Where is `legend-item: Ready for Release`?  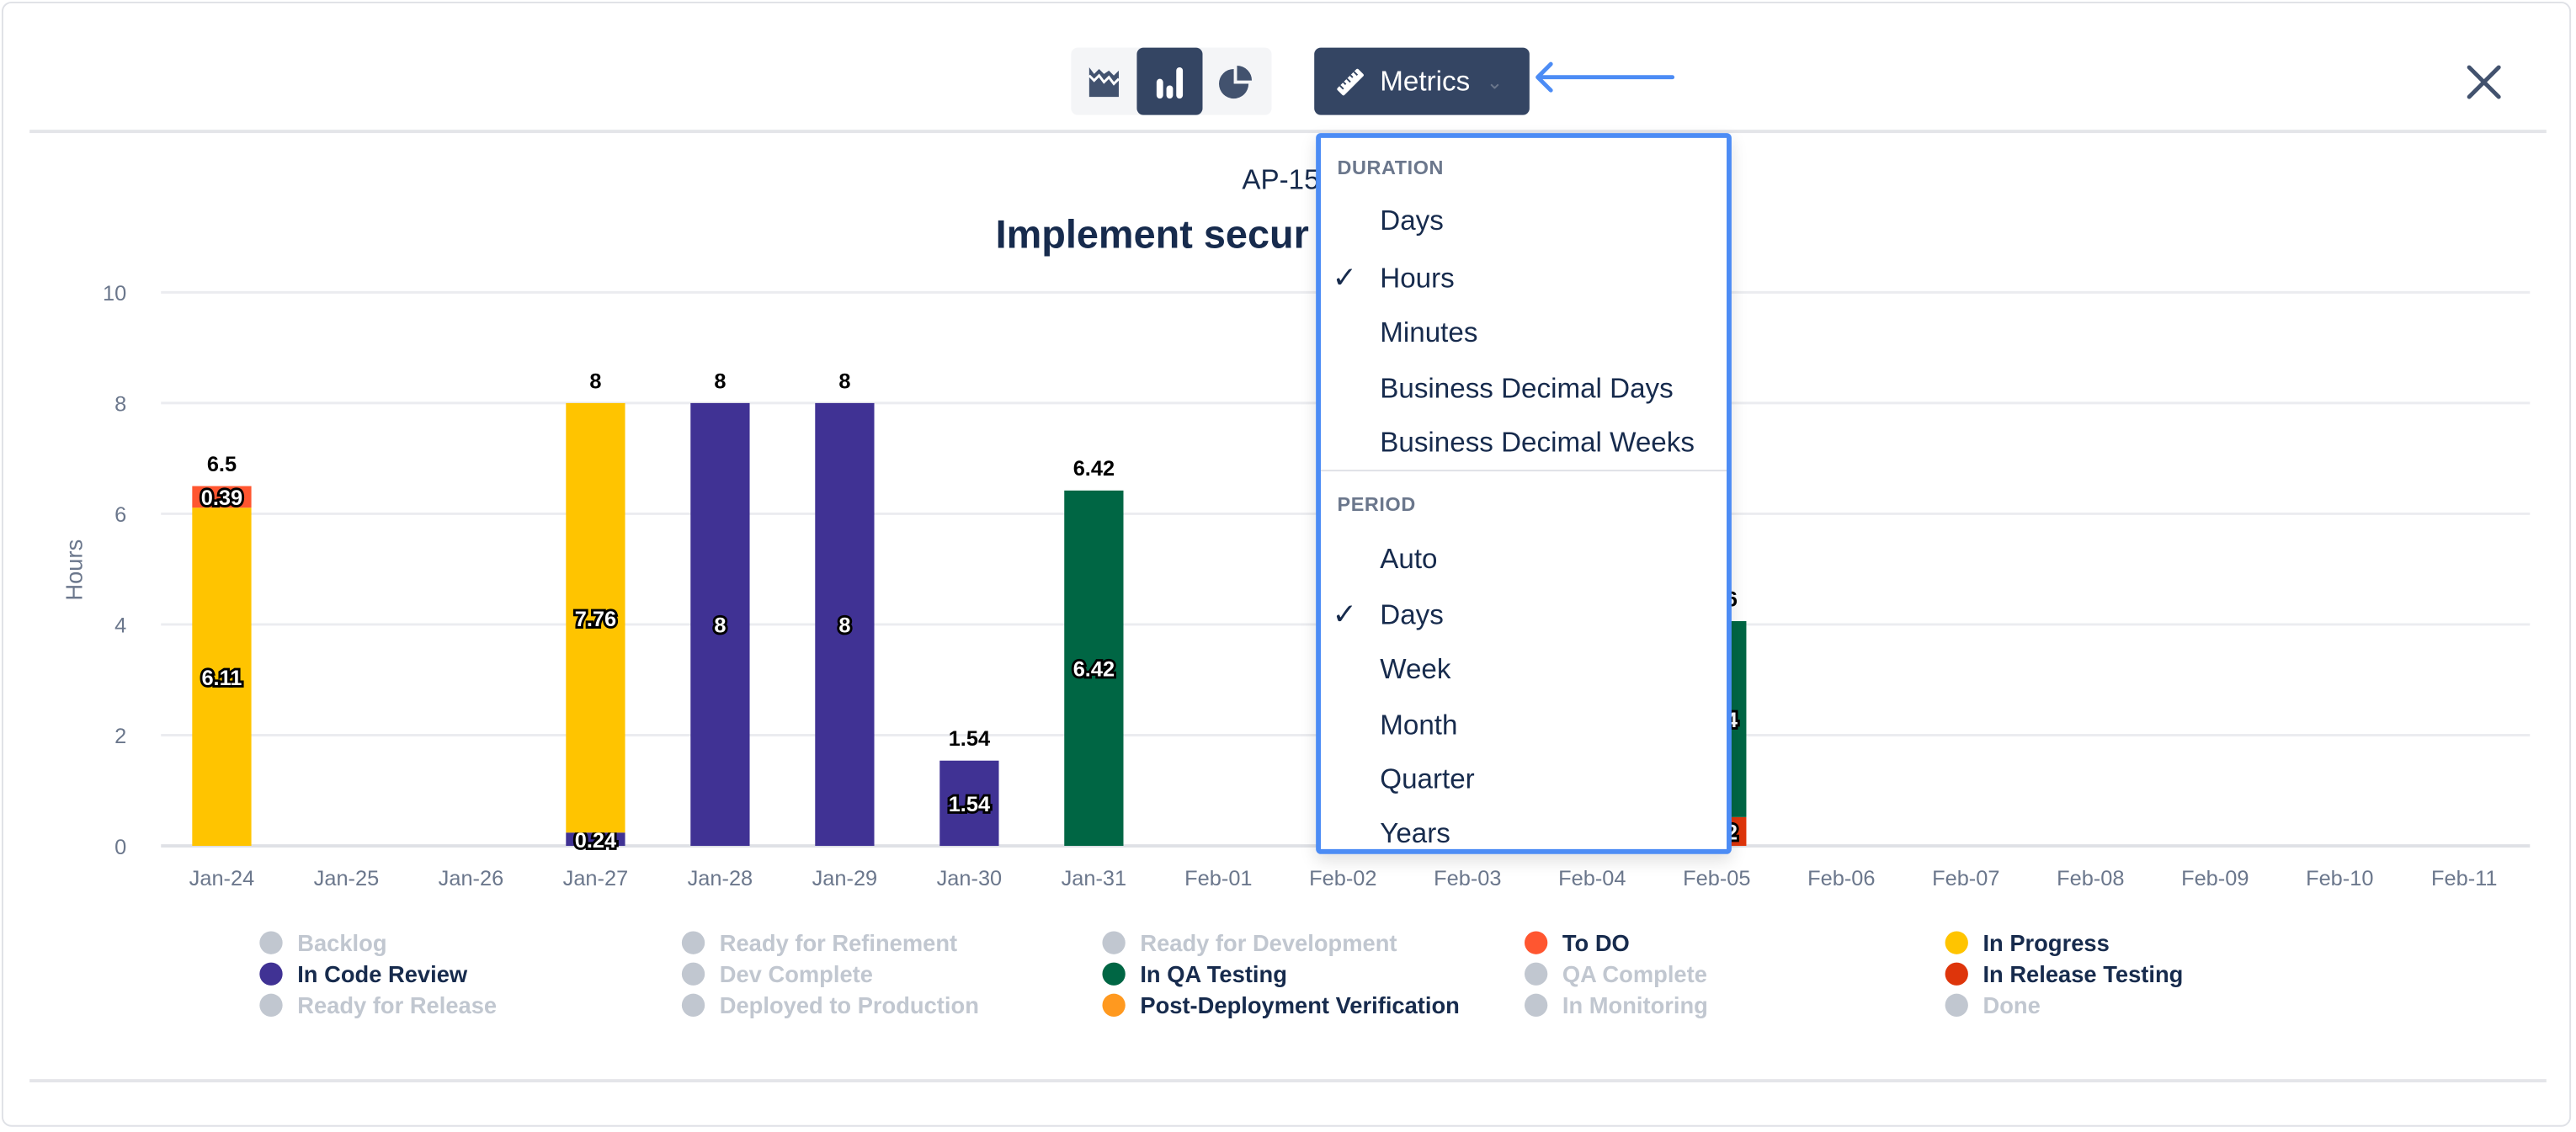 legend-item: Ready for Release is located at coordinates (378, 1005).